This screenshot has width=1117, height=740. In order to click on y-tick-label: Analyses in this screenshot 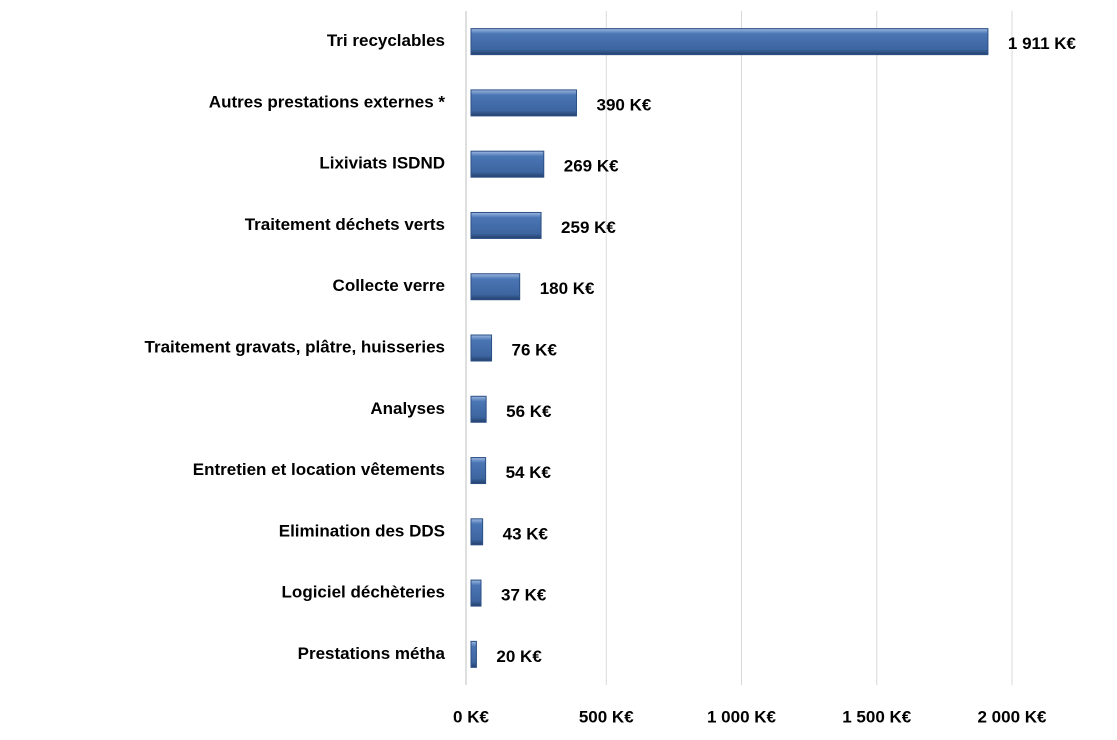, I will do `click(407, 408)`.